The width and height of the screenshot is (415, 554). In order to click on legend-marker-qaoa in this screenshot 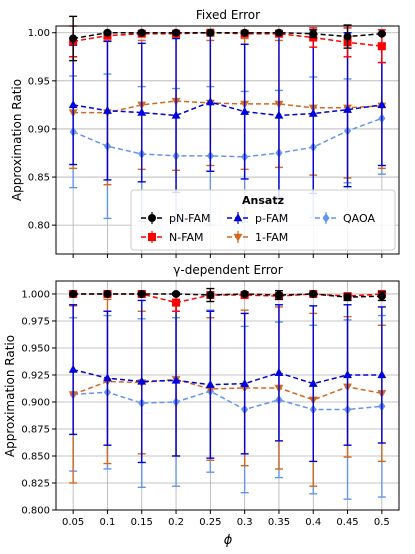, I will do `click(326, 218)`.